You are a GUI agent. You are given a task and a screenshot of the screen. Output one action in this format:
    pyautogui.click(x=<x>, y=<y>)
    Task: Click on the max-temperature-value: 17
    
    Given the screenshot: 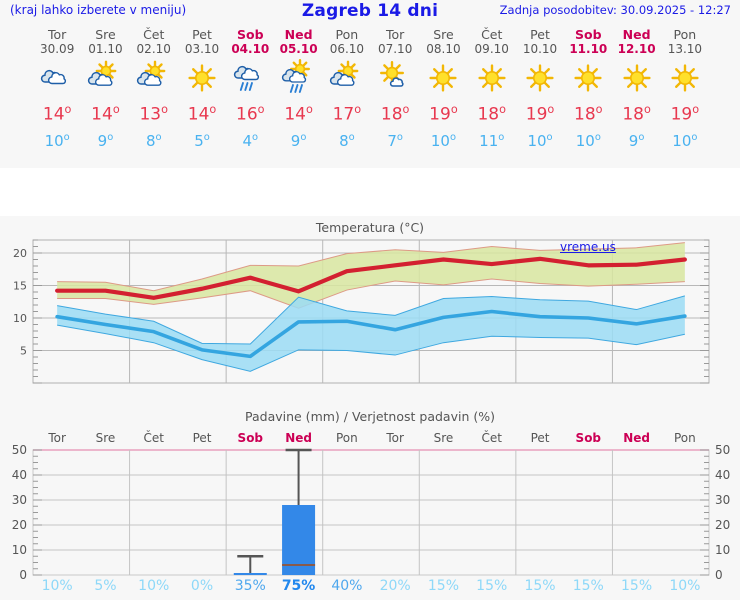 What is the action you would take?
    pyautogui.click(x=343, y=114)
    